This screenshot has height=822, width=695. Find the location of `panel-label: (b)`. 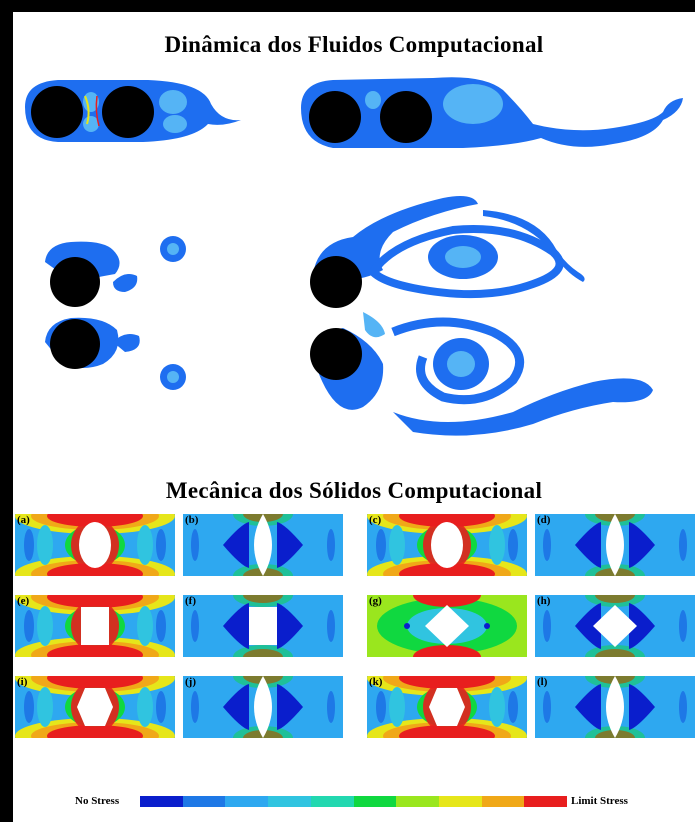

panel-label: (b) is located at coordinates (192, 520).